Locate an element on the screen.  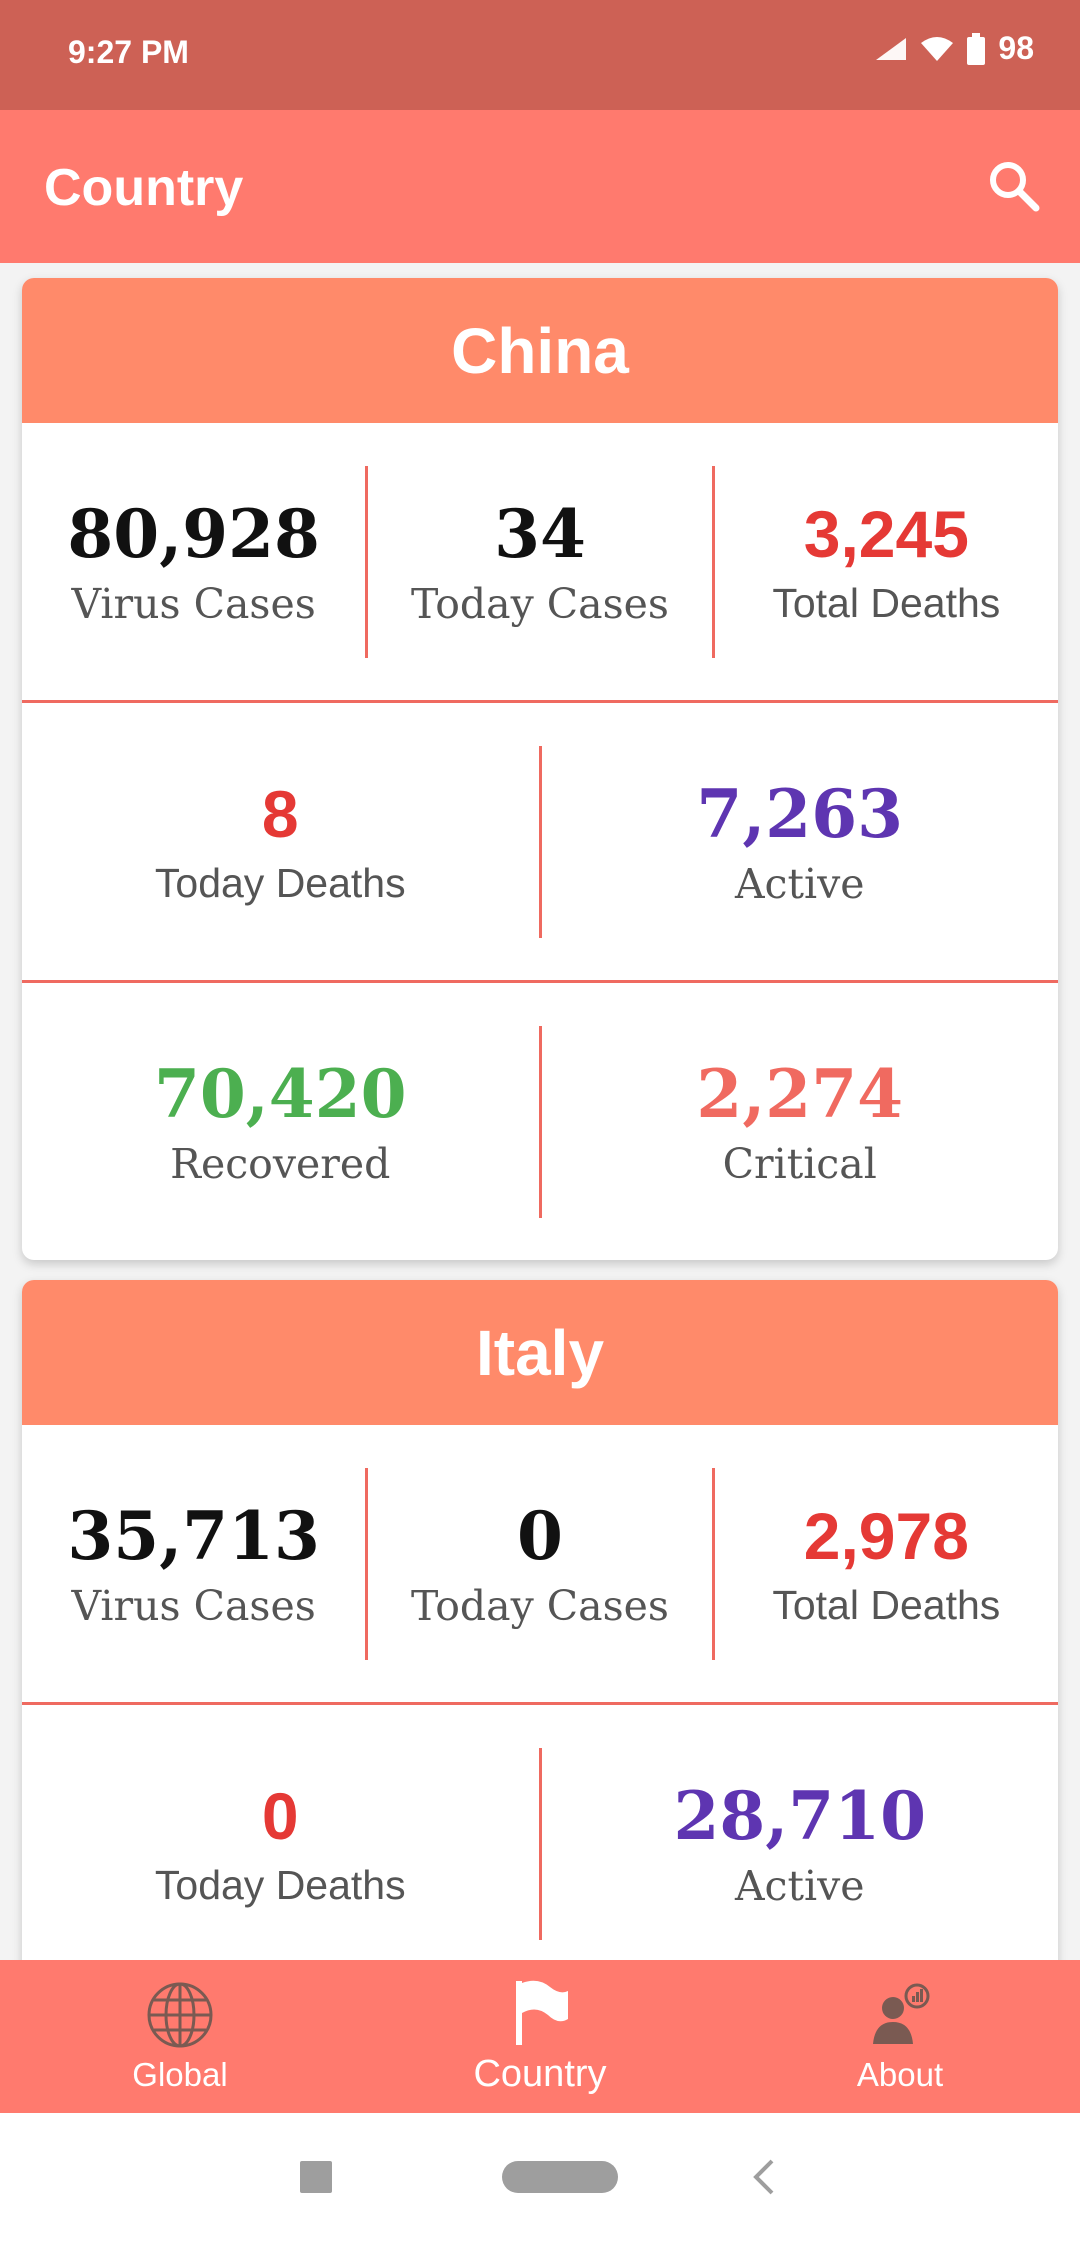
today-cases-value: 34 is located at coordinates (540, 533).